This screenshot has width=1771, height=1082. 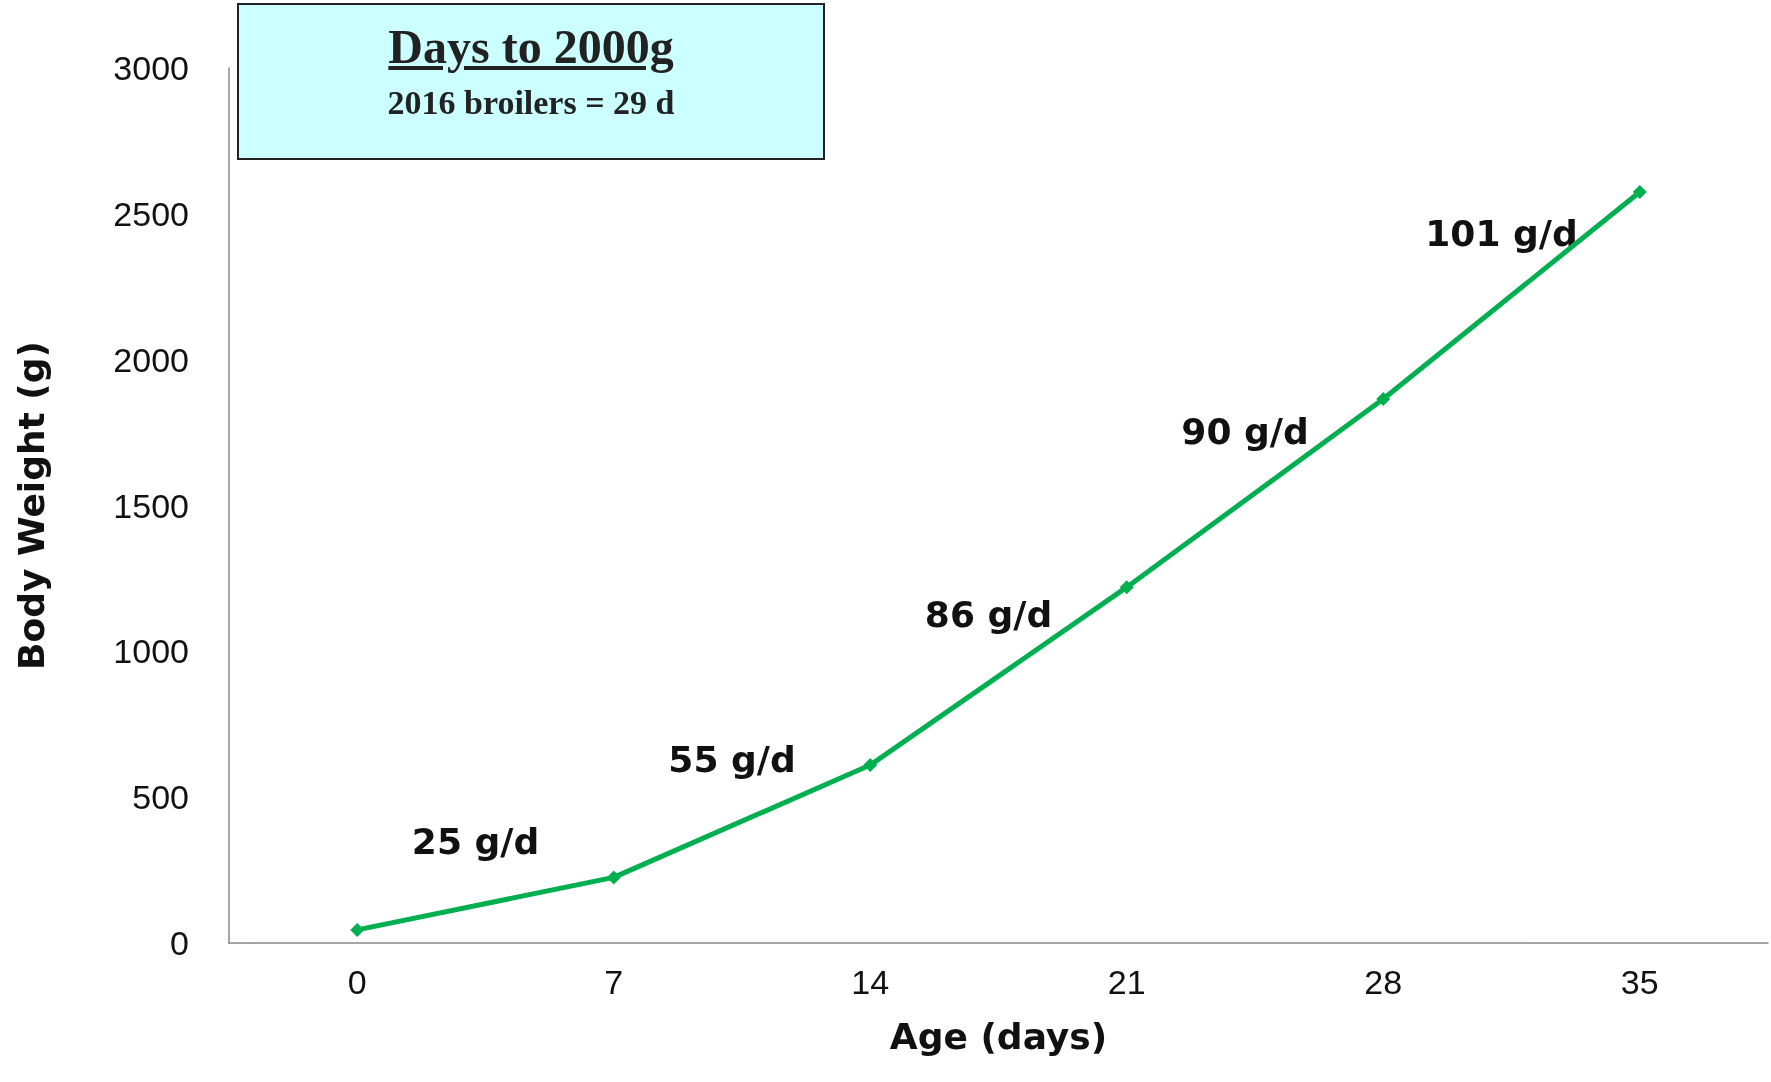 I want to click on title-card: Days to 2000g 2016 broilers = 29 d, so click(x=531, y=81).